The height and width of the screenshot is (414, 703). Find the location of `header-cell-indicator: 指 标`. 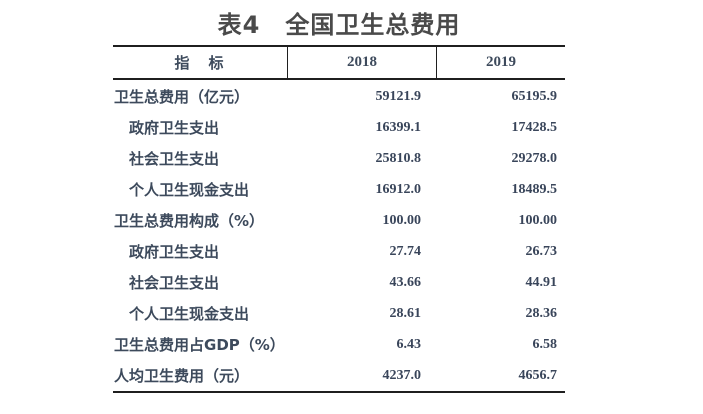

header-cell-indicator: 指 标 is located at coordinates (200, 62).